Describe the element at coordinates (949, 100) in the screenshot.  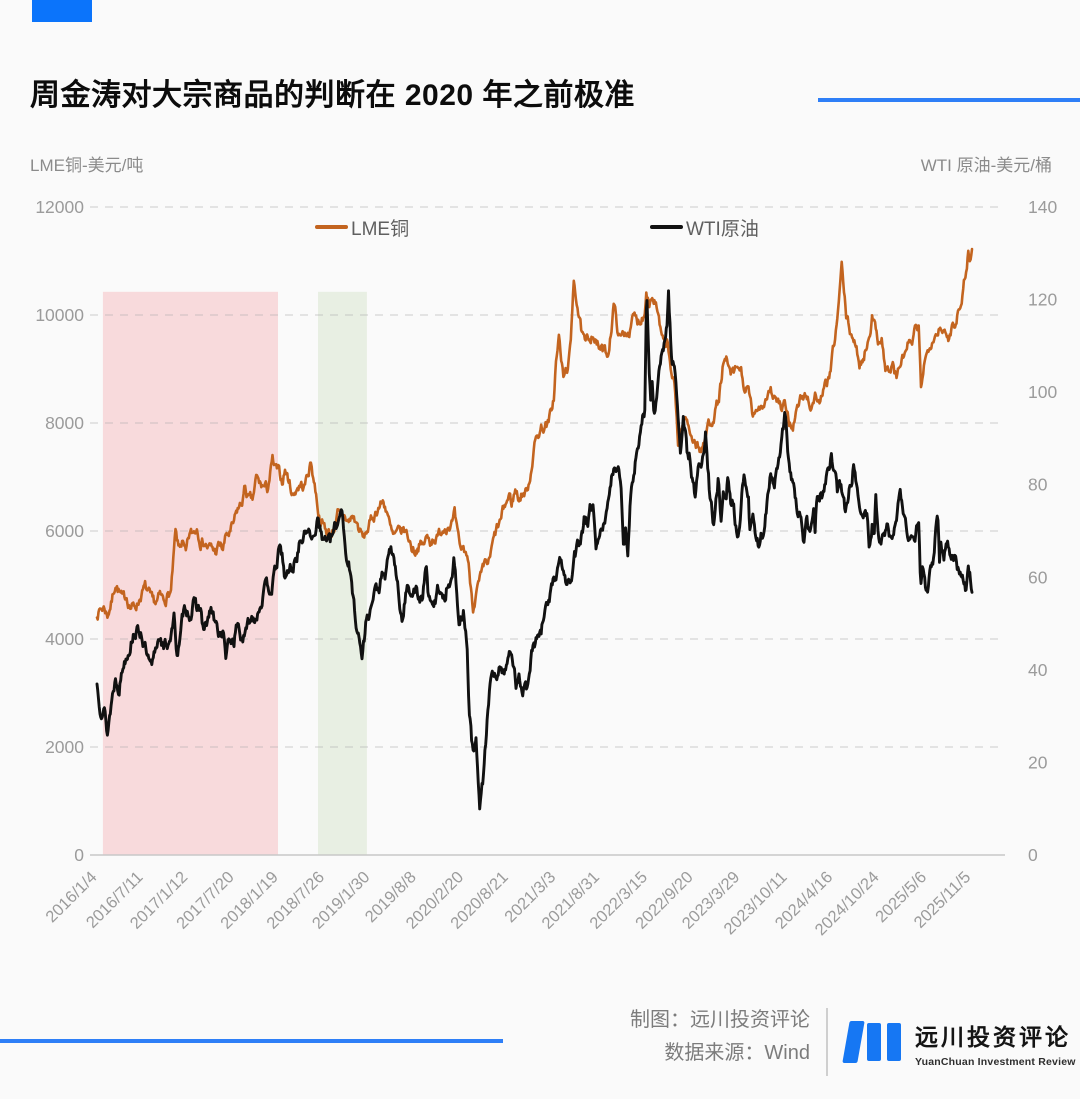
I see `title-decorative-line` at that location.